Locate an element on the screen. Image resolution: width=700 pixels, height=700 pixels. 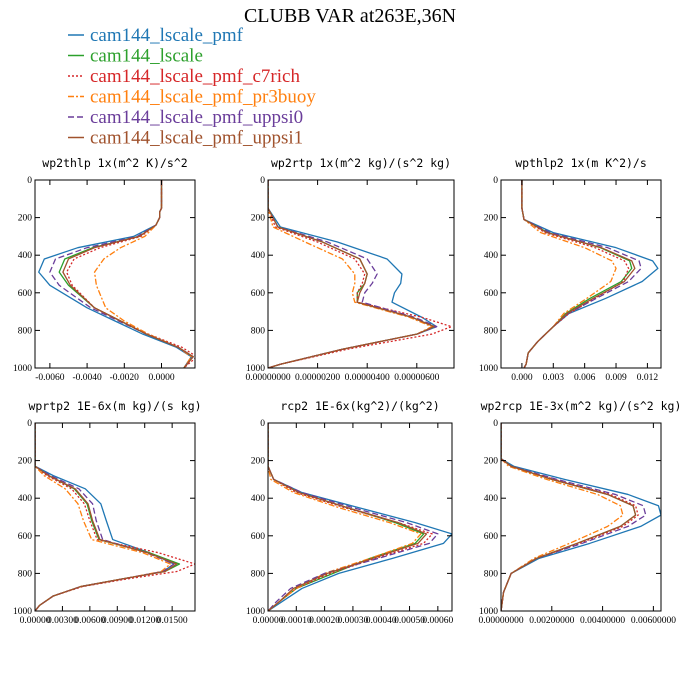
legend-item-cam144-lscale: cam144_lscale is located at coordinates (135, 56).